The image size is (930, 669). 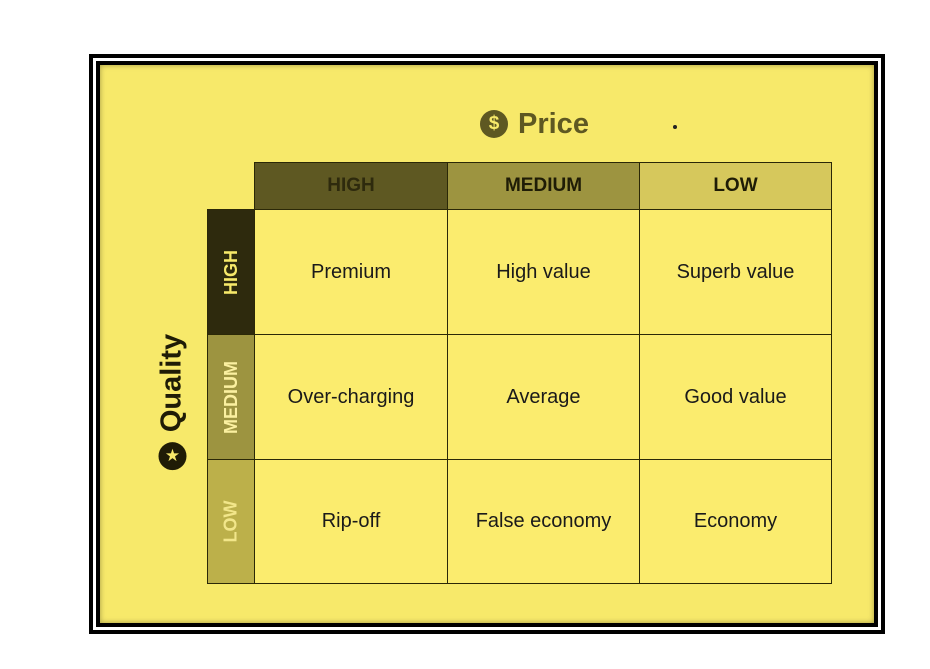 I want to click on matrix-cell: Good value, so click(x=735, y=397).